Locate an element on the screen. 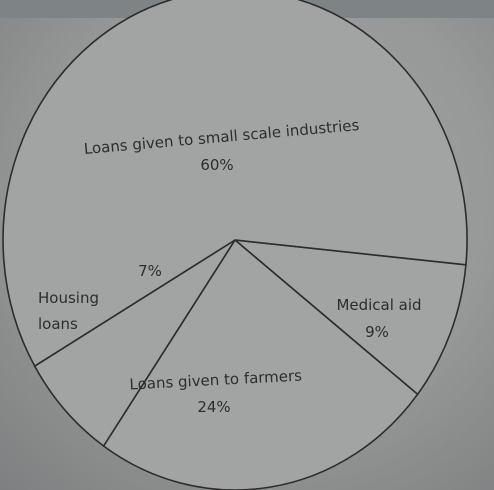  medical-aid-label: Medical aid is located at coordinates (378, 305).